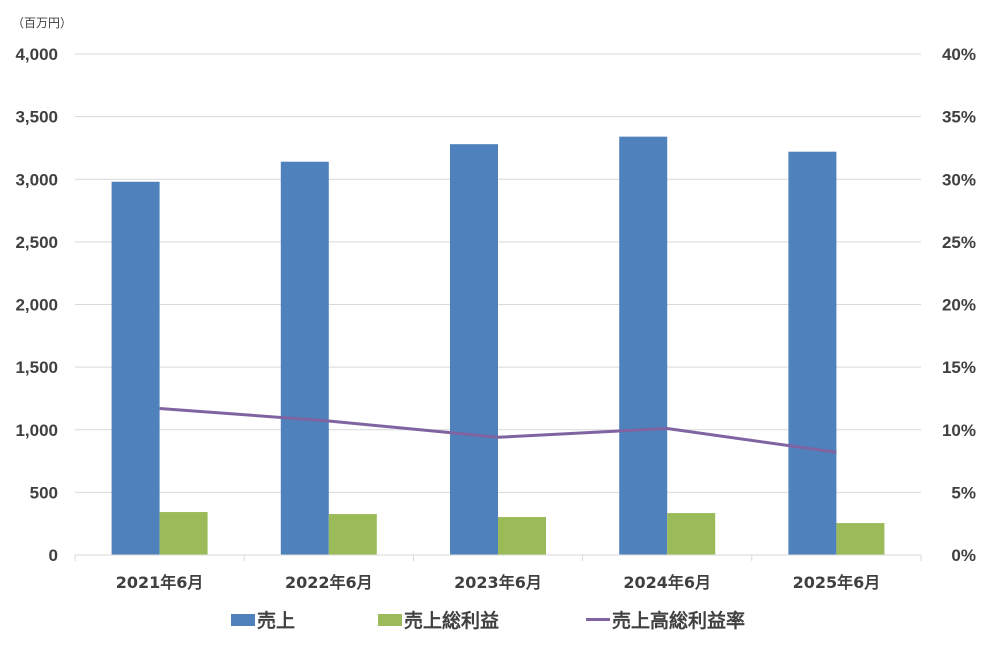 This screenshot has width=985, height=652. Describe the element at coordinates (36, 54) in the screenshot. I see `y-tick-label: 4,000` at that location.